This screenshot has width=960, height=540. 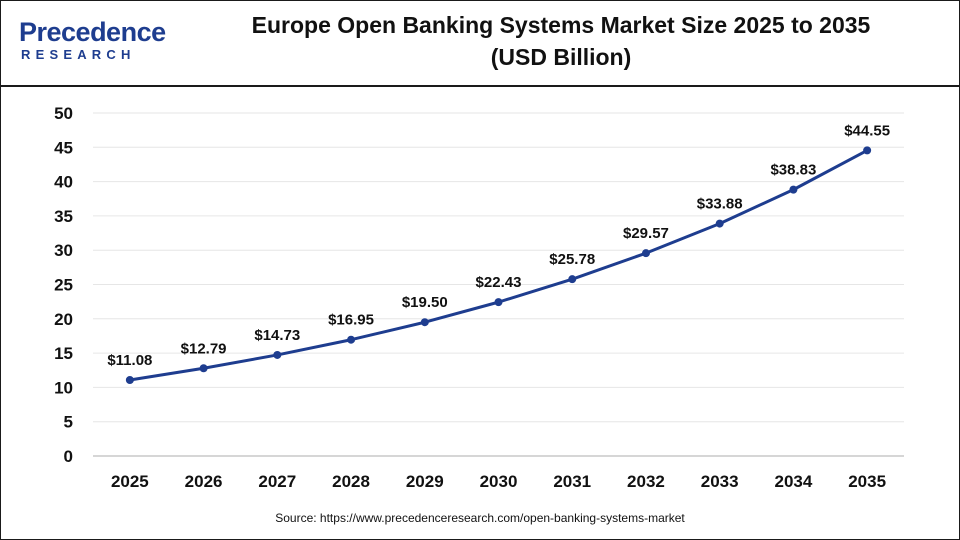 I want to click on brand-logo: Precedence RESEARCH, so click(x=94, y=42).